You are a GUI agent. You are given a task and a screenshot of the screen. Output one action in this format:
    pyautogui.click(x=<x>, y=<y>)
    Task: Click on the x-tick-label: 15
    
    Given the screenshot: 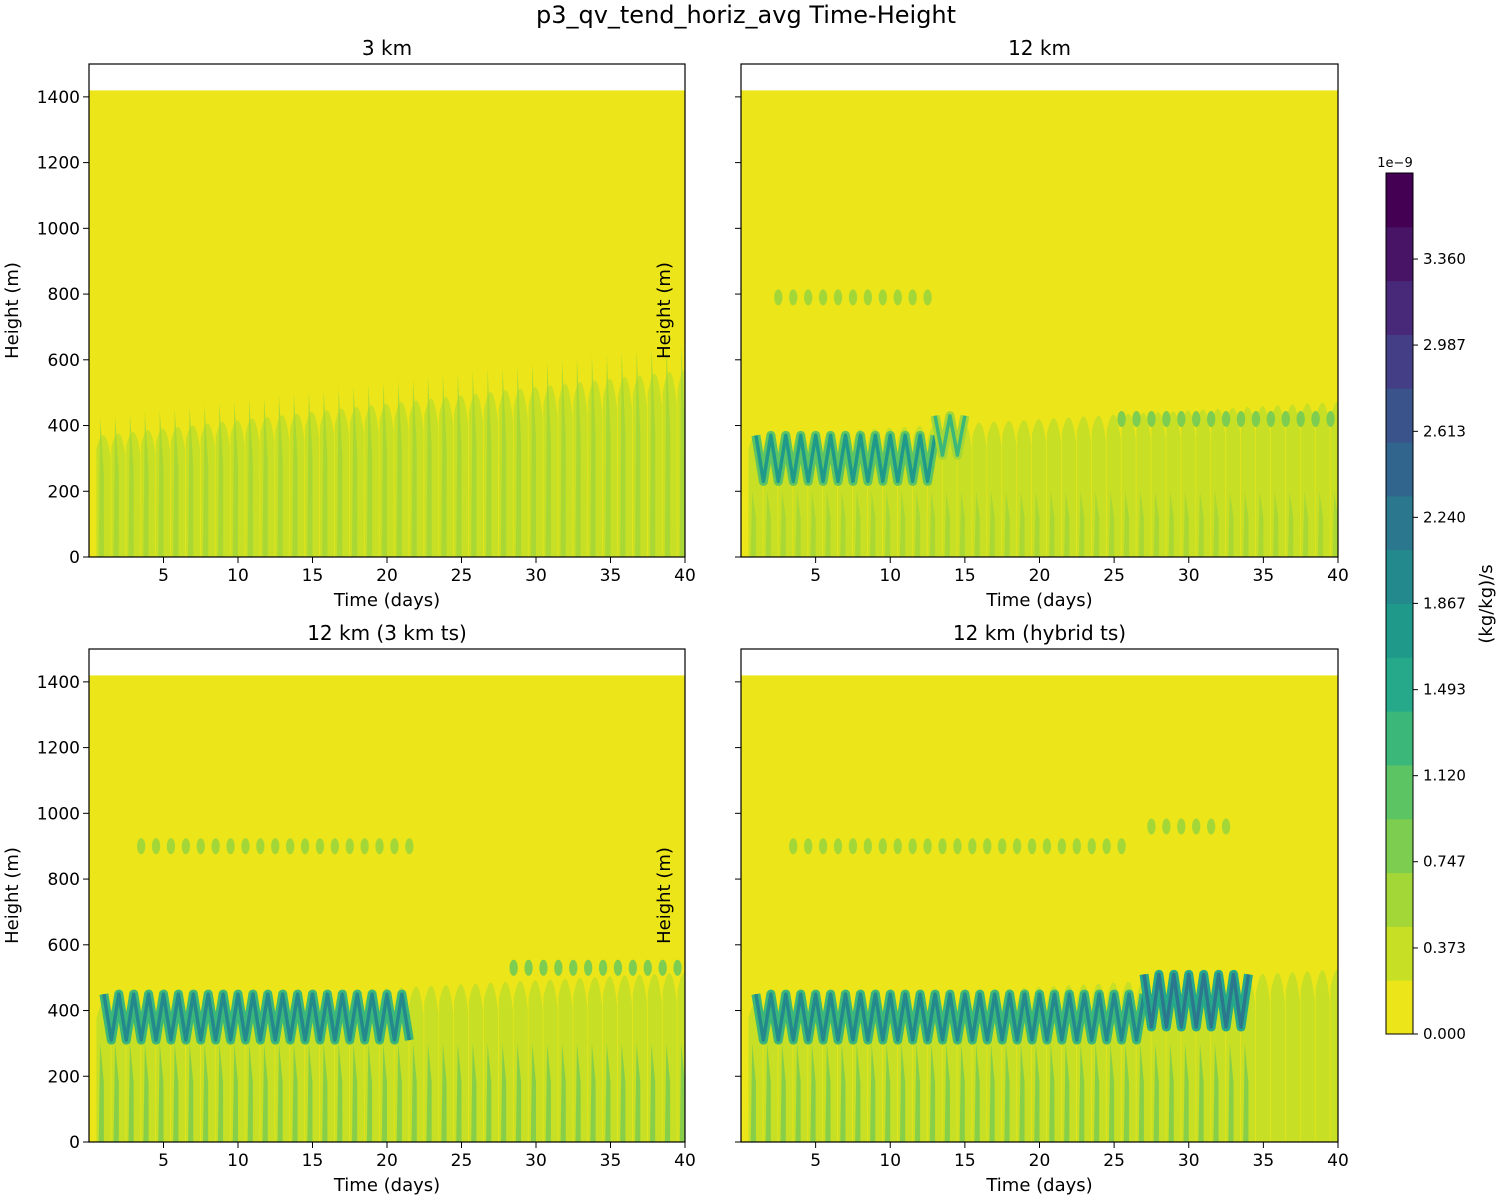 What is the action you would take?
    pyautogui.click(x=965, y=1161)
    